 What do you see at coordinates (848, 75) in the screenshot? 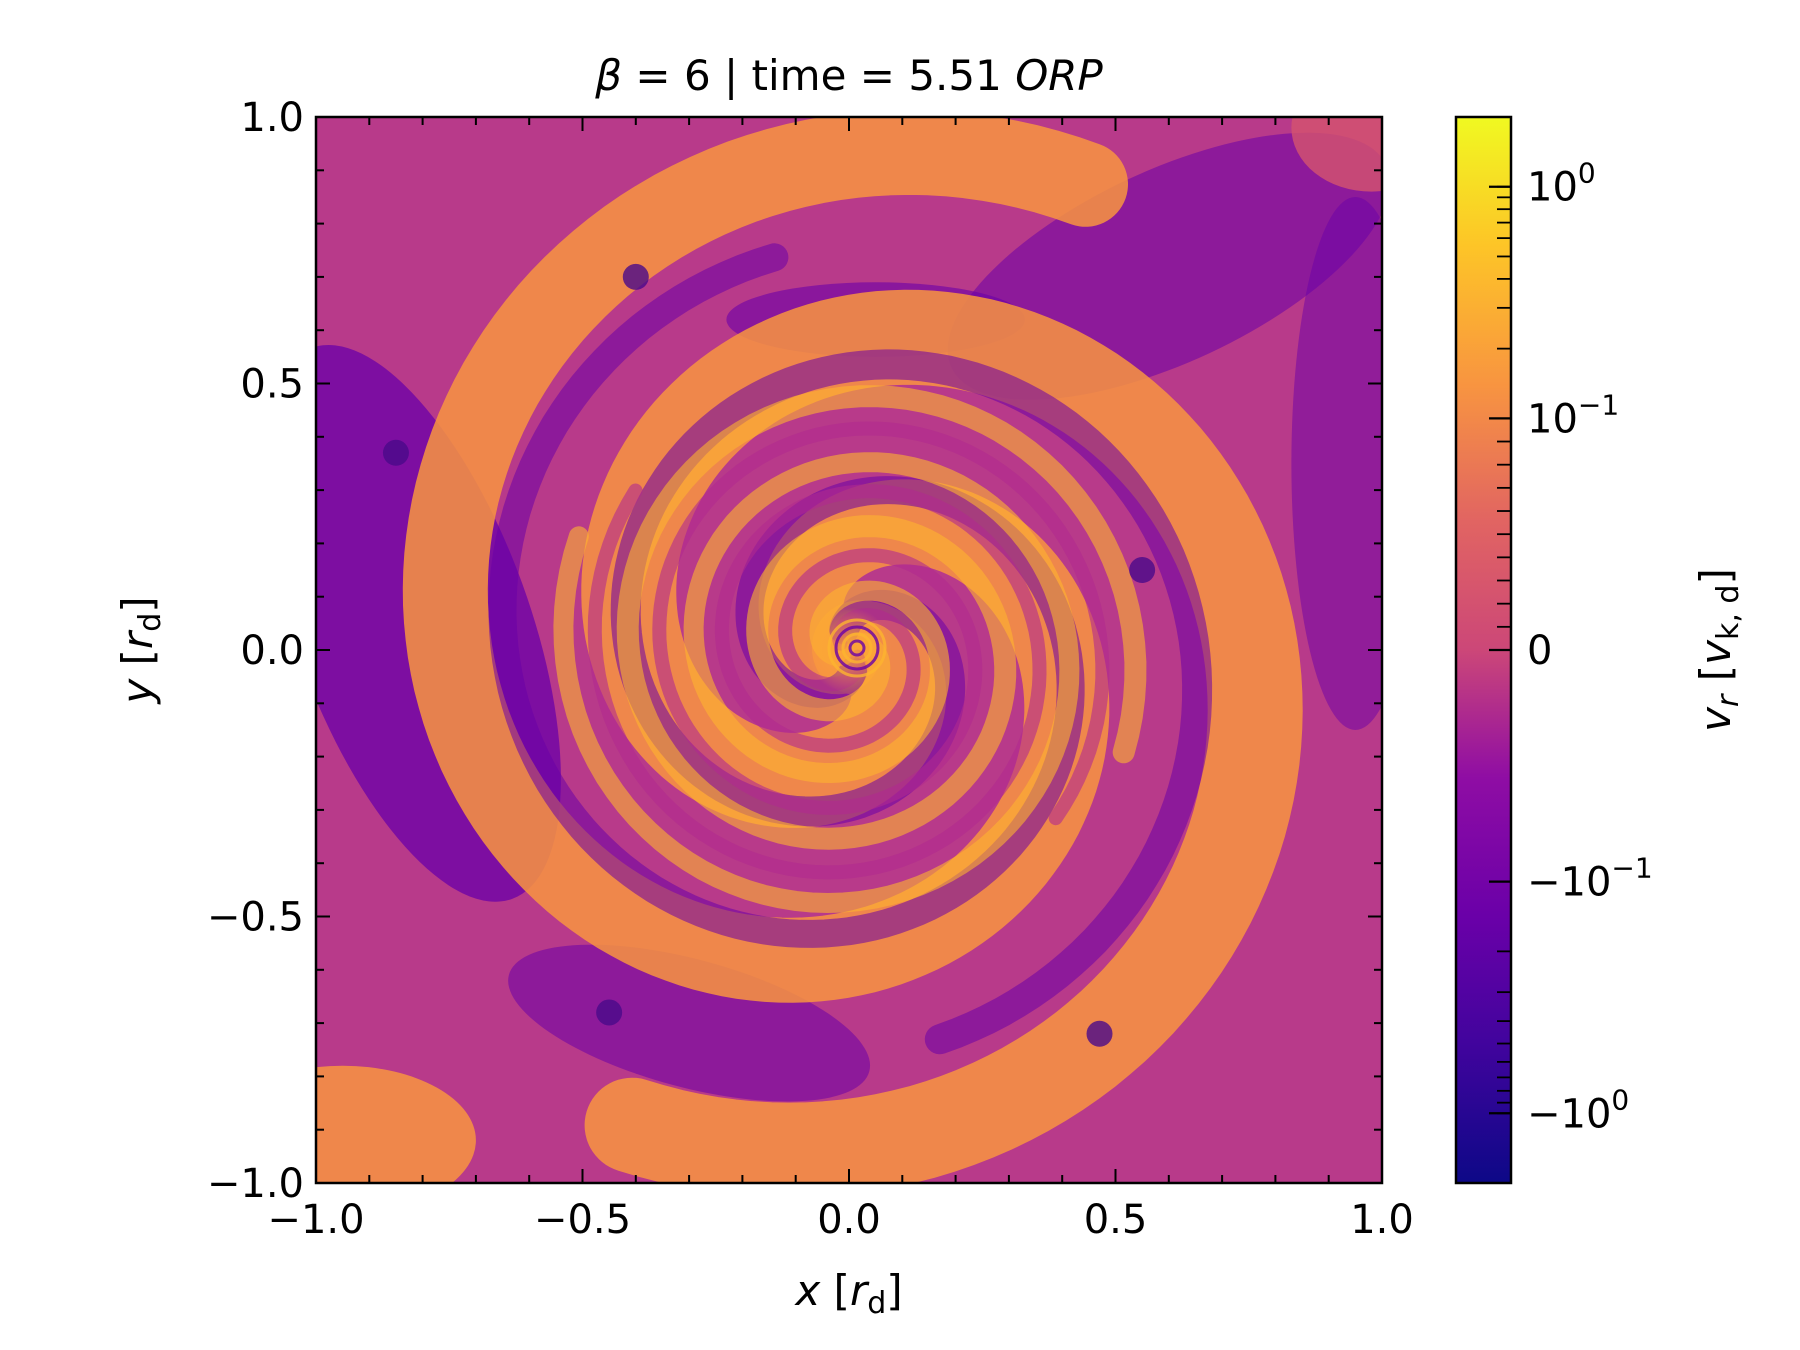
I see `chart-title: β = 6 | time = 5.51 ORP` at bounding box center [848, 75].